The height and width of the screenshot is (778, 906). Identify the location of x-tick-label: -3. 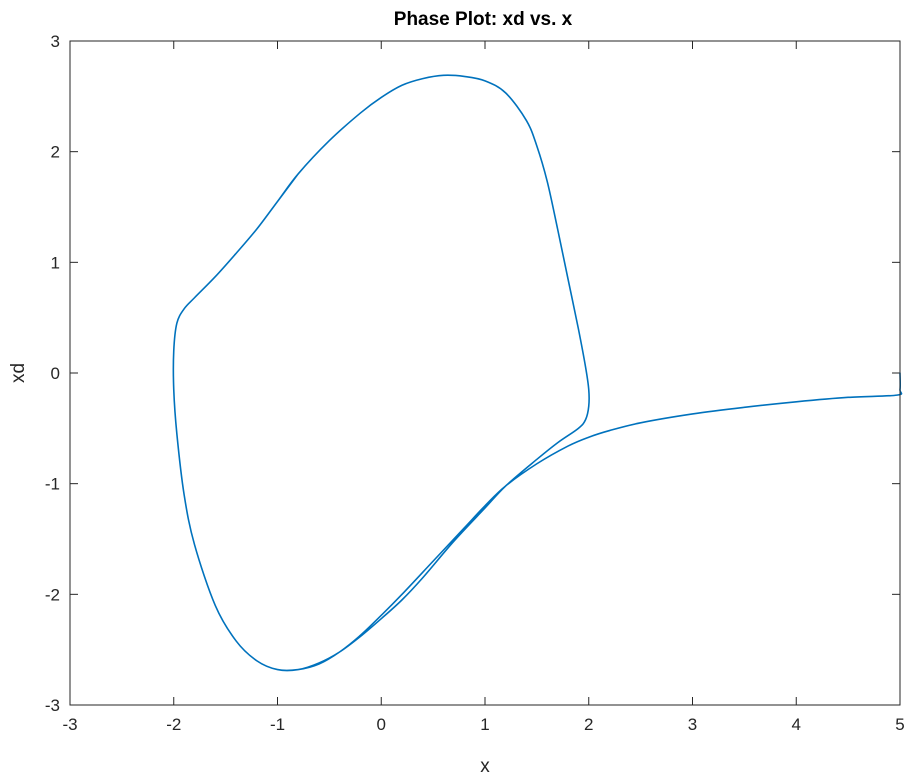
(69, 724).